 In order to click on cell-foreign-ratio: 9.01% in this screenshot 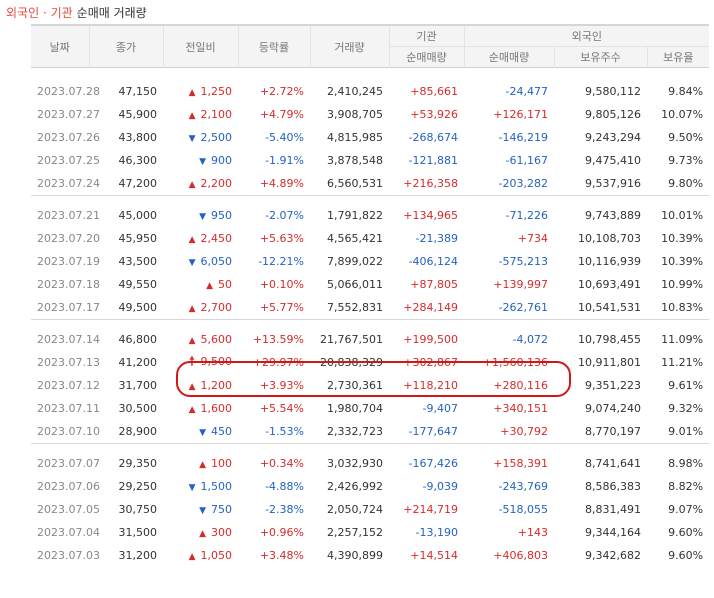, I will do `click(686, 431)`.